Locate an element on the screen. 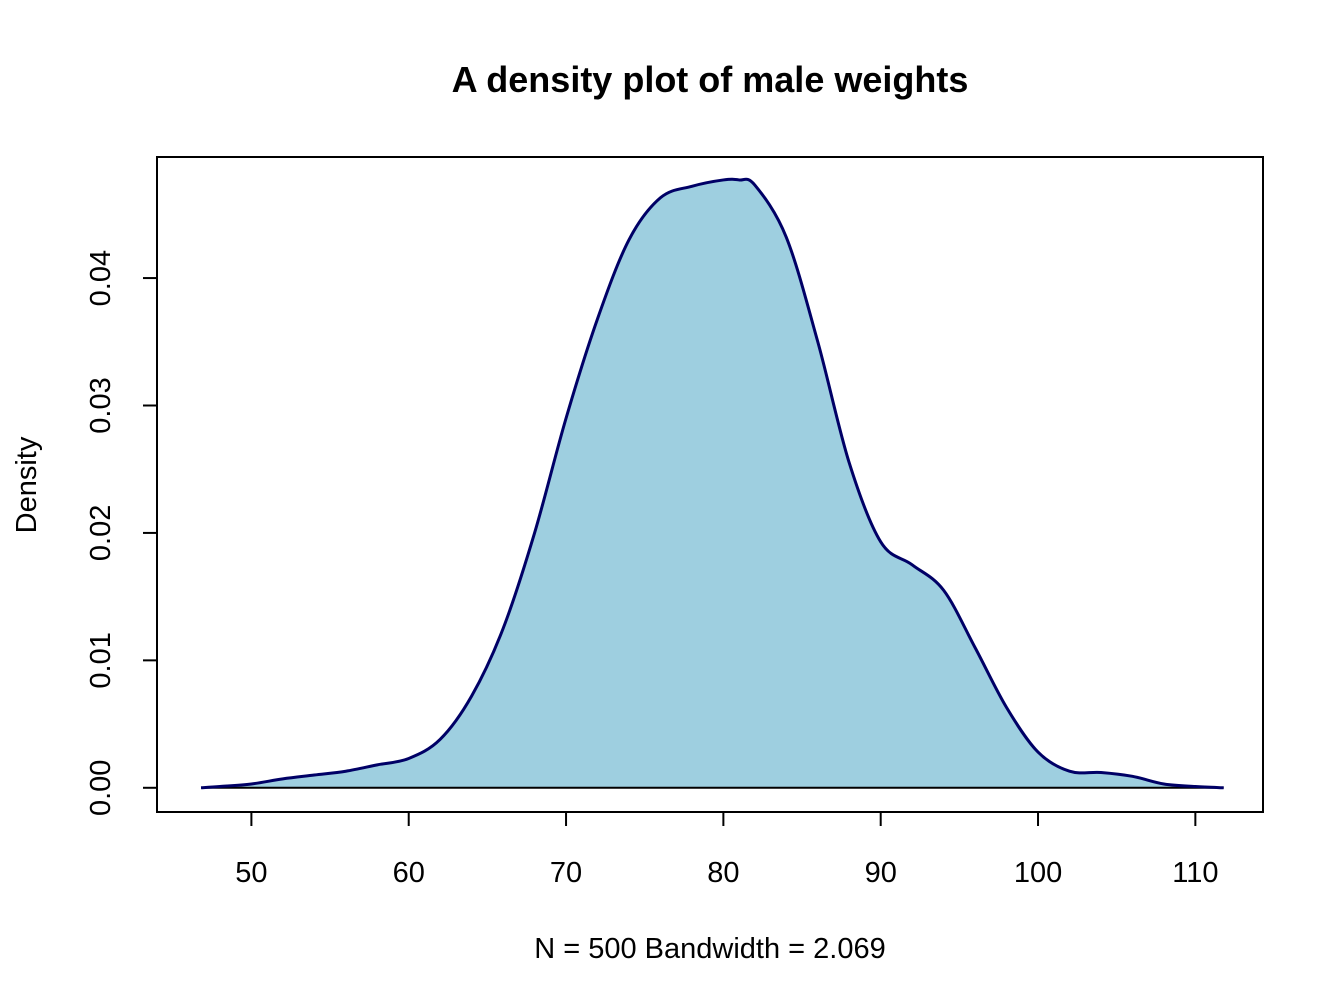 This screenshot has height=1008, width=1344. y-tick-label: 0.04 is located at coordinates (101, 278).